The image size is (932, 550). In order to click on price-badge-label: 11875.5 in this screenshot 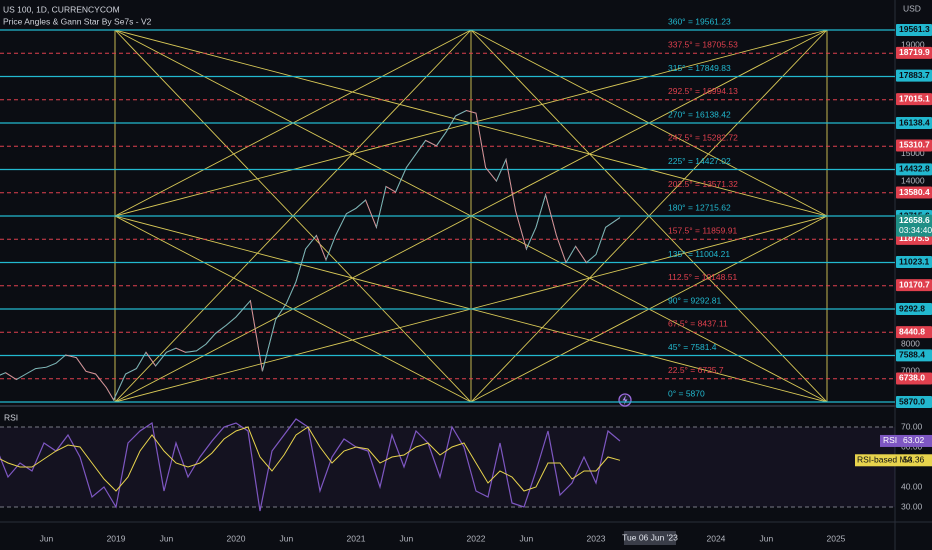, I will do `click(914, 238)`.